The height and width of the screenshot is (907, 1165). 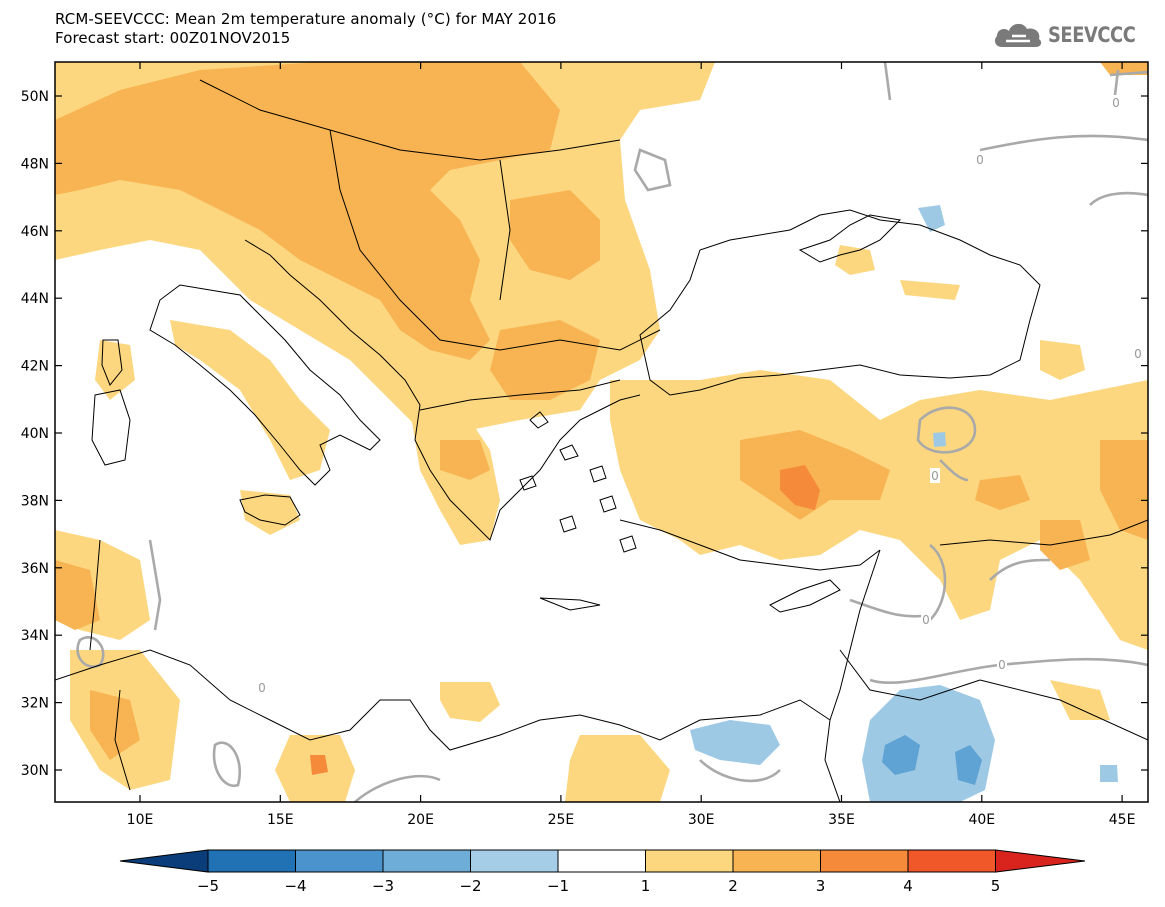 I want to click on colorbar-label: −4, so click(x=295, y=886).